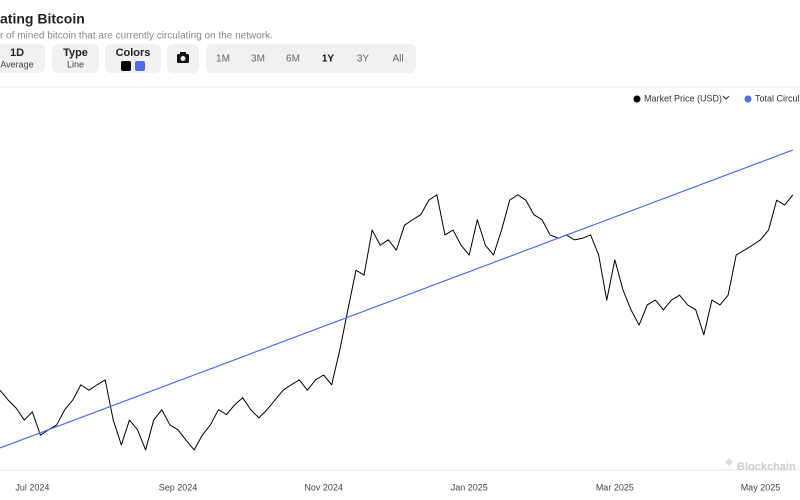  What do you see at coordinates (615, 487) in the screenshot?
I see `x-tick-label: Mar 2025` at bounding box center [615, 487].